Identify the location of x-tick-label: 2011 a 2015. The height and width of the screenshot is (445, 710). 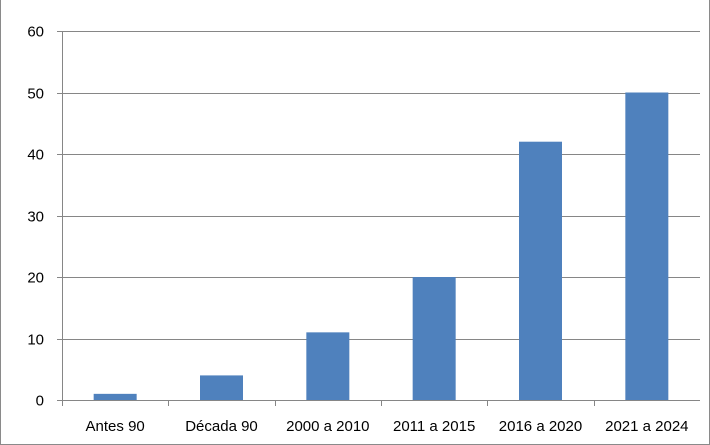
(434, 426).